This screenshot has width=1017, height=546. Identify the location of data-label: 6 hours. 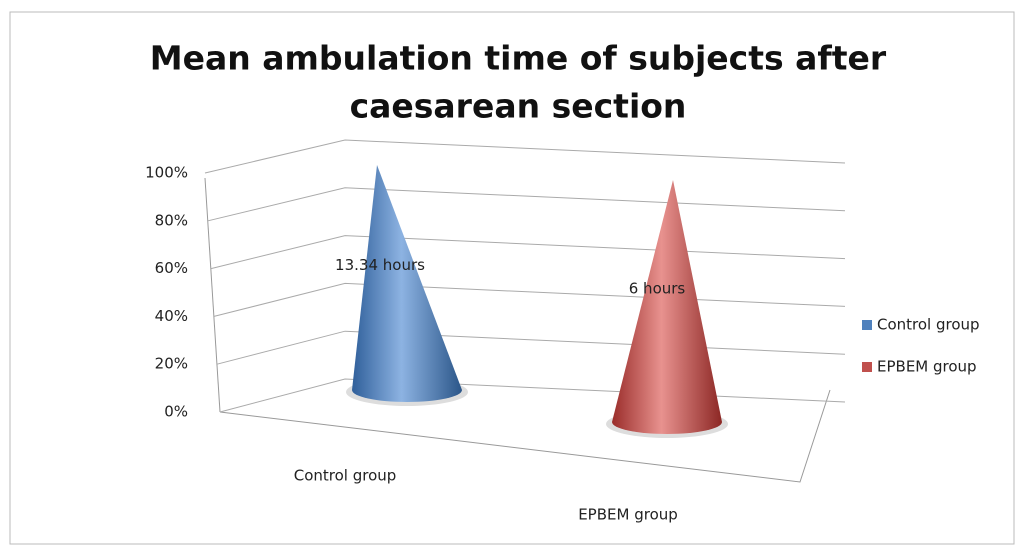
(657, 289).